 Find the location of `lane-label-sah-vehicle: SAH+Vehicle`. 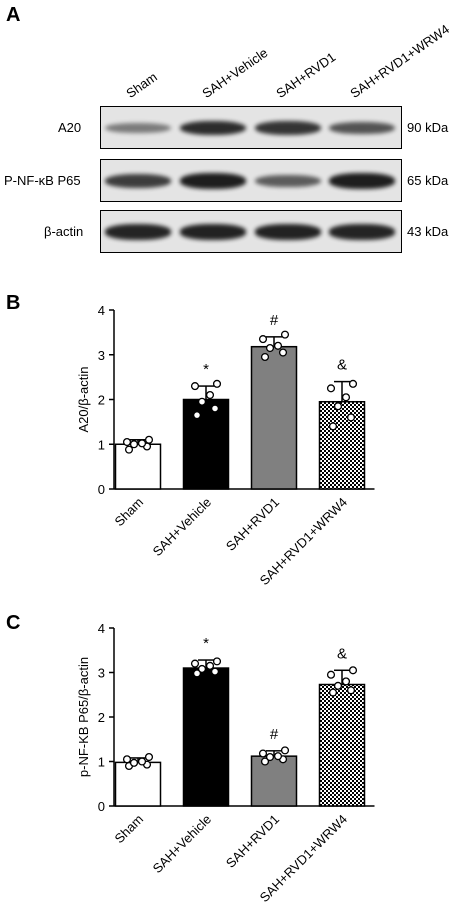

lane-label-sah-vehicle: SAH+Vehicle is located at coordinates (235, 72).